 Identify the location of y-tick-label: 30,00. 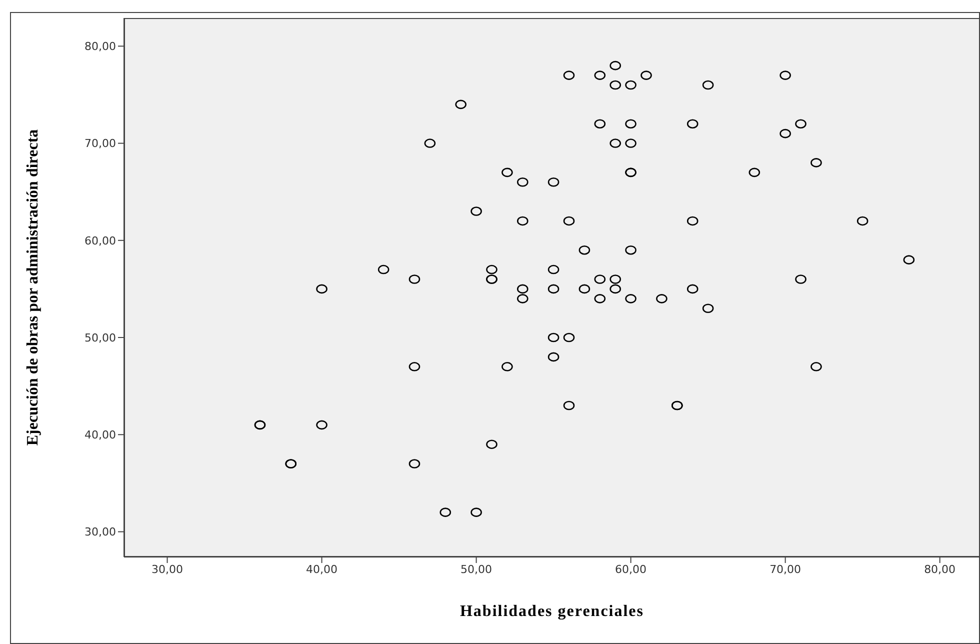
(100, 532).